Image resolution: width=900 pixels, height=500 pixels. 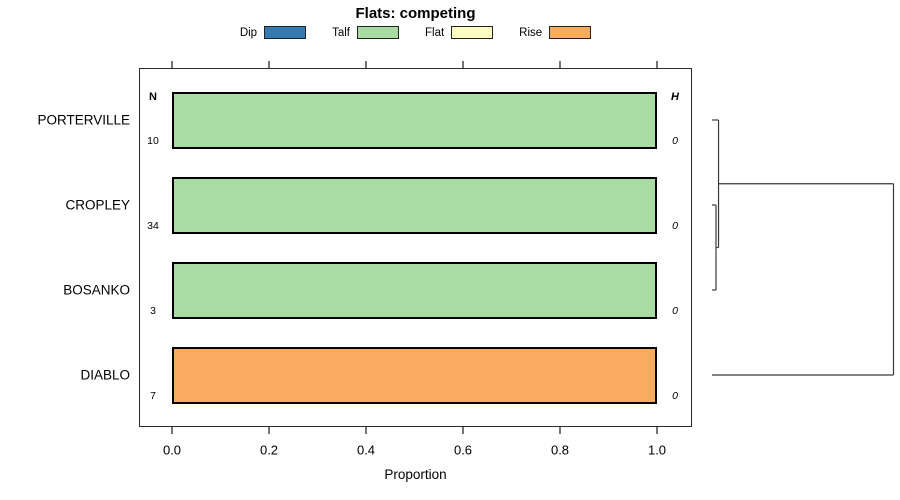 I want to click on y-axis-label: DIABLO, so click(x=105, y=375).